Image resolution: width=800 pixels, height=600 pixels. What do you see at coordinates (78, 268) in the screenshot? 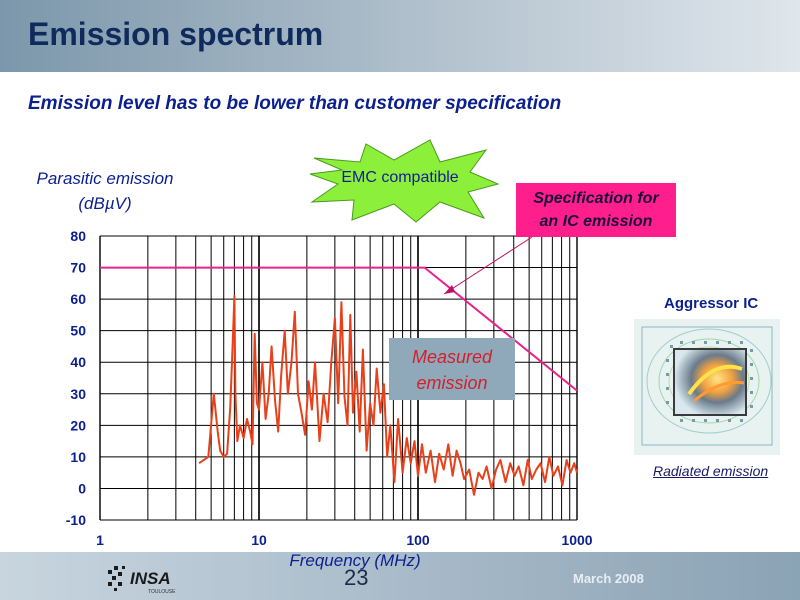
I see `y-tick-label: 70` at bounding box center [78, 268].